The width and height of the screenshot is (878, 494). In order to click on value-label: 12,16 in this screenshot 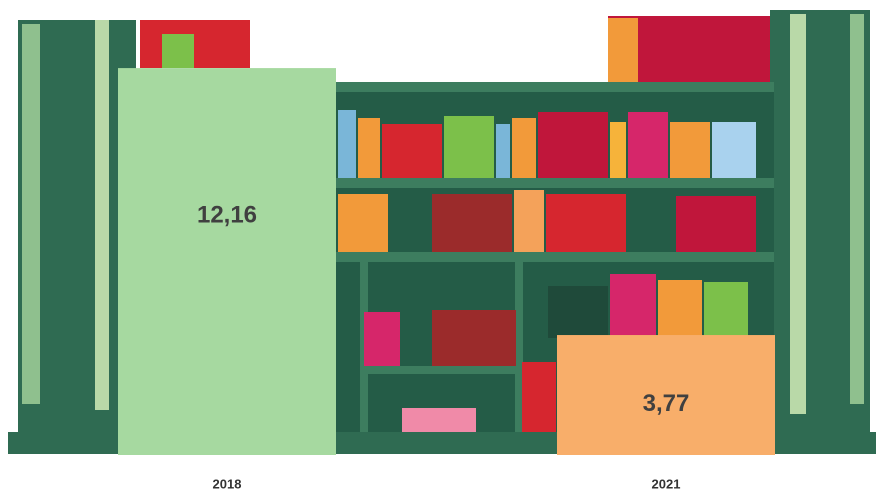, I will do `click(227, 214)`.